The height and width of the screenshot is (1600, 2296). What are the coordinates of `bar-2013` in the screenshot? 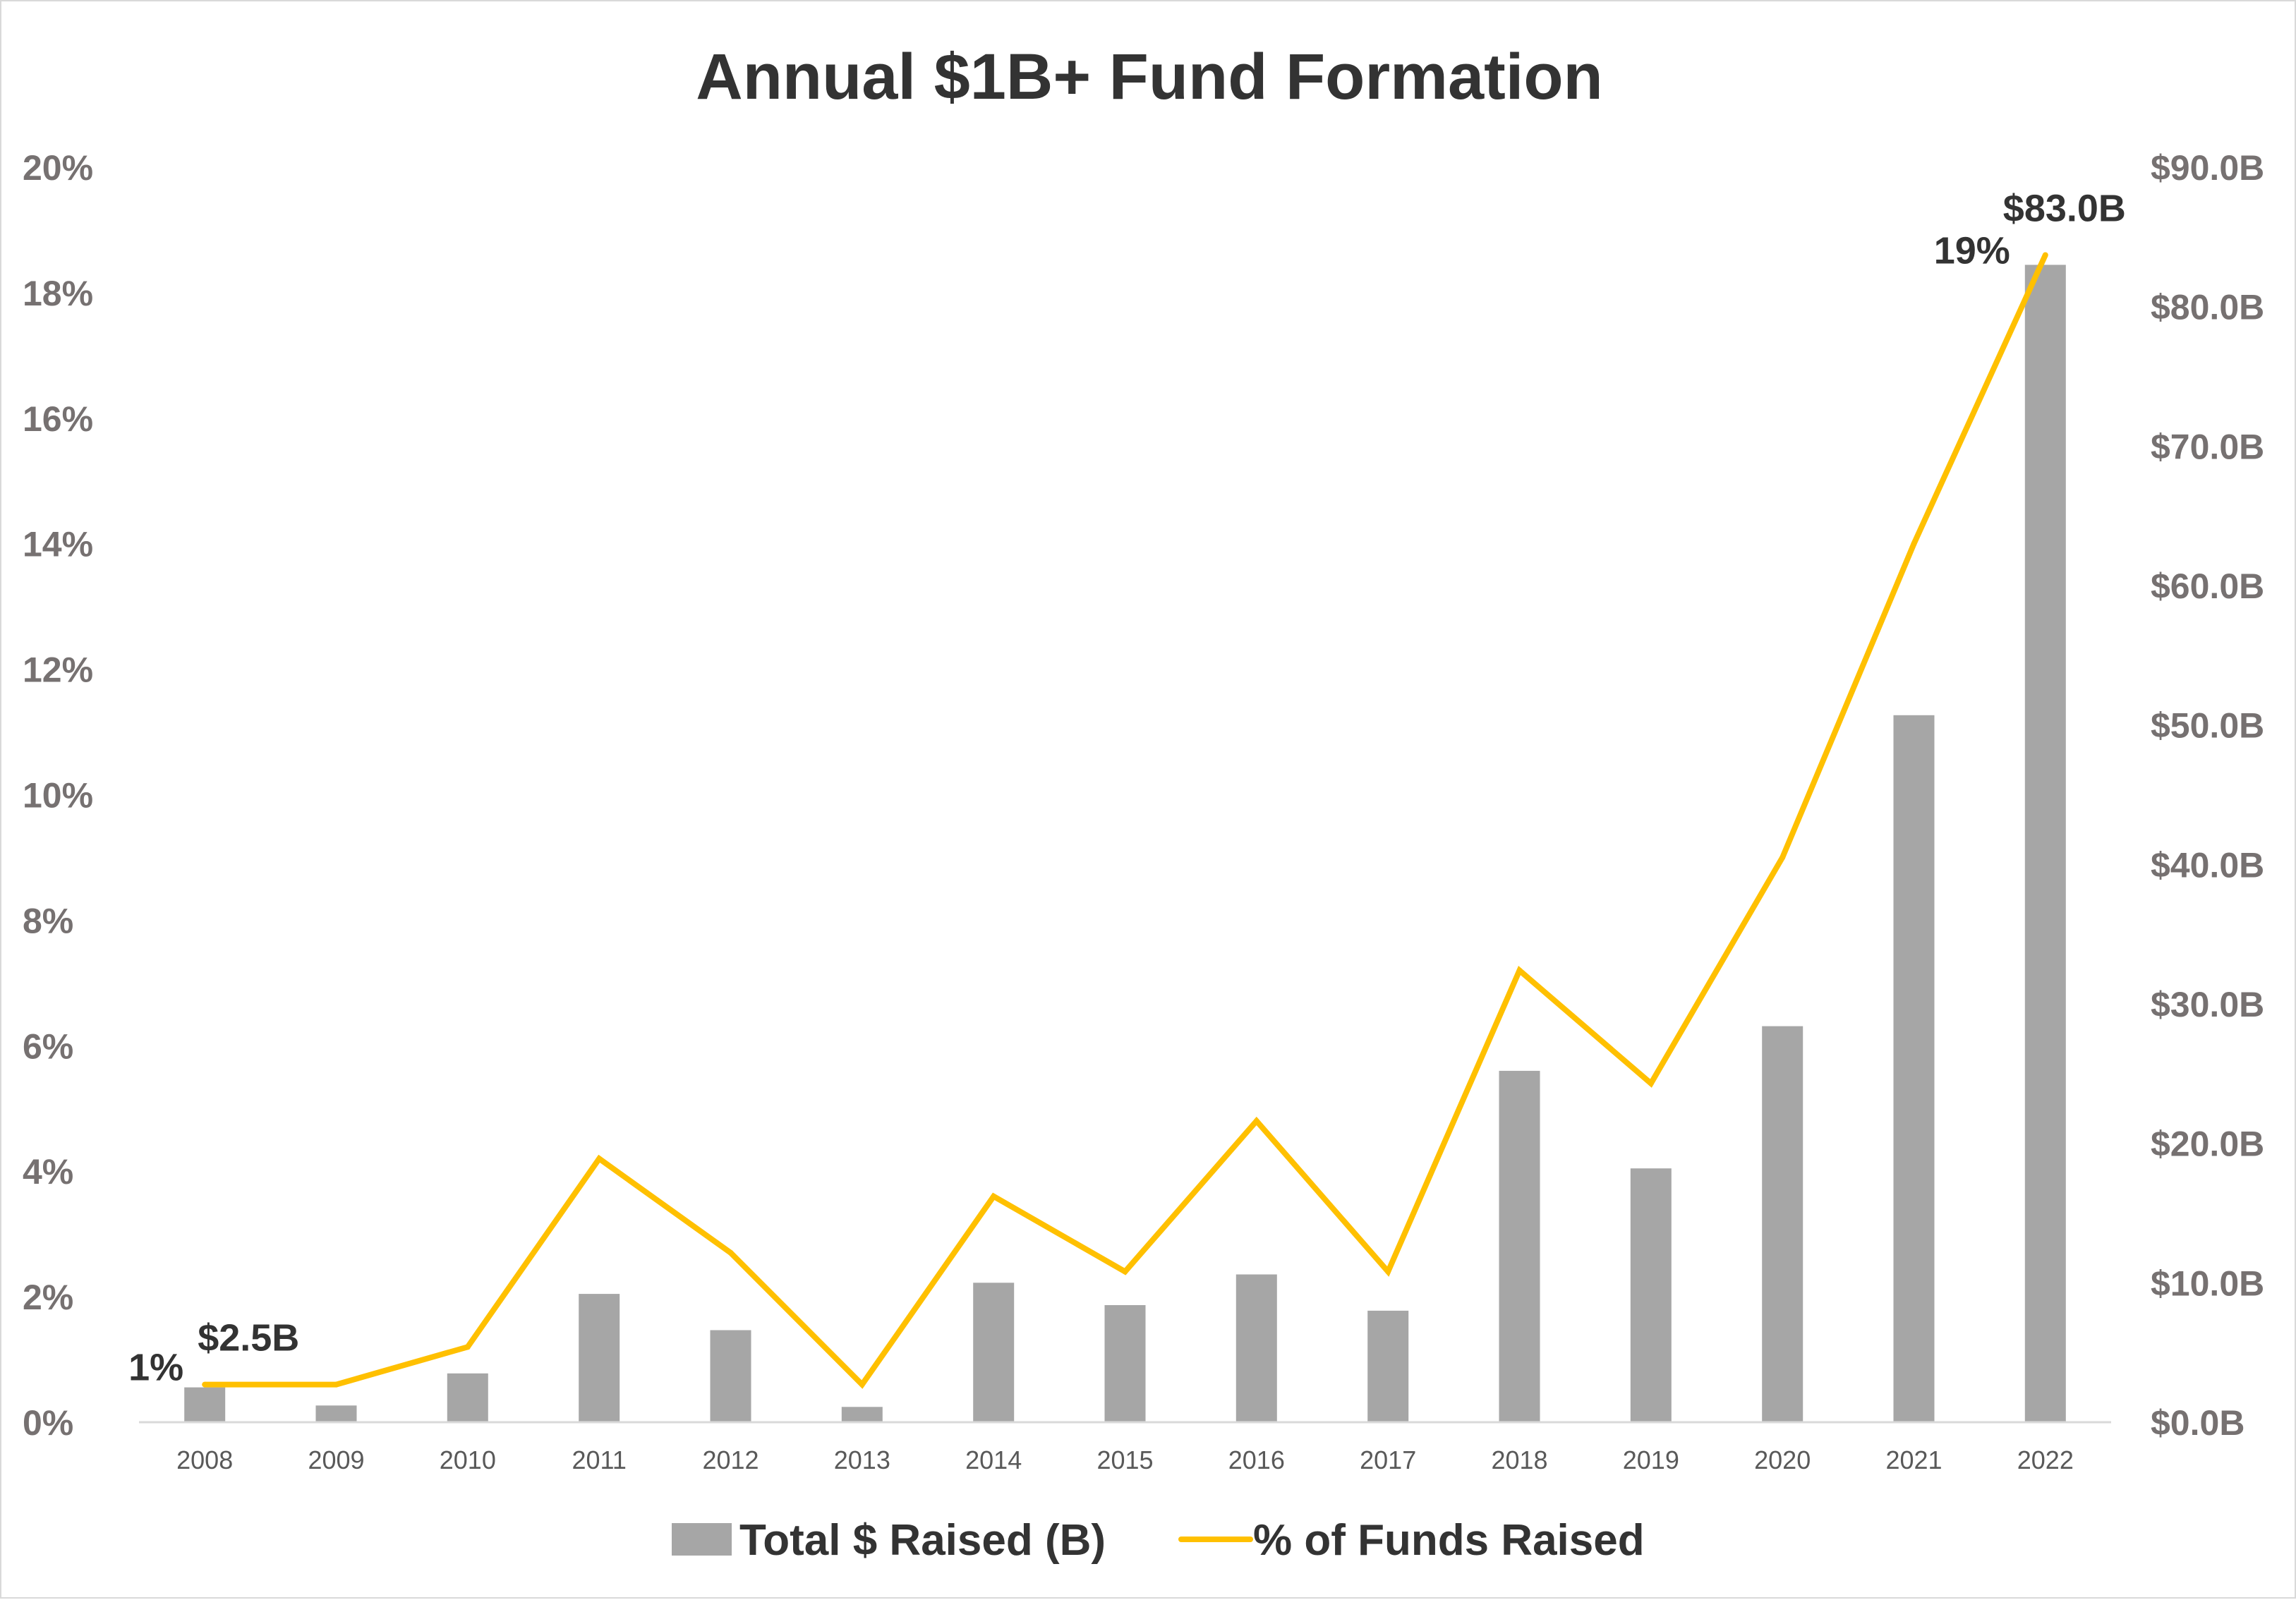 It's located at (862, 1414).